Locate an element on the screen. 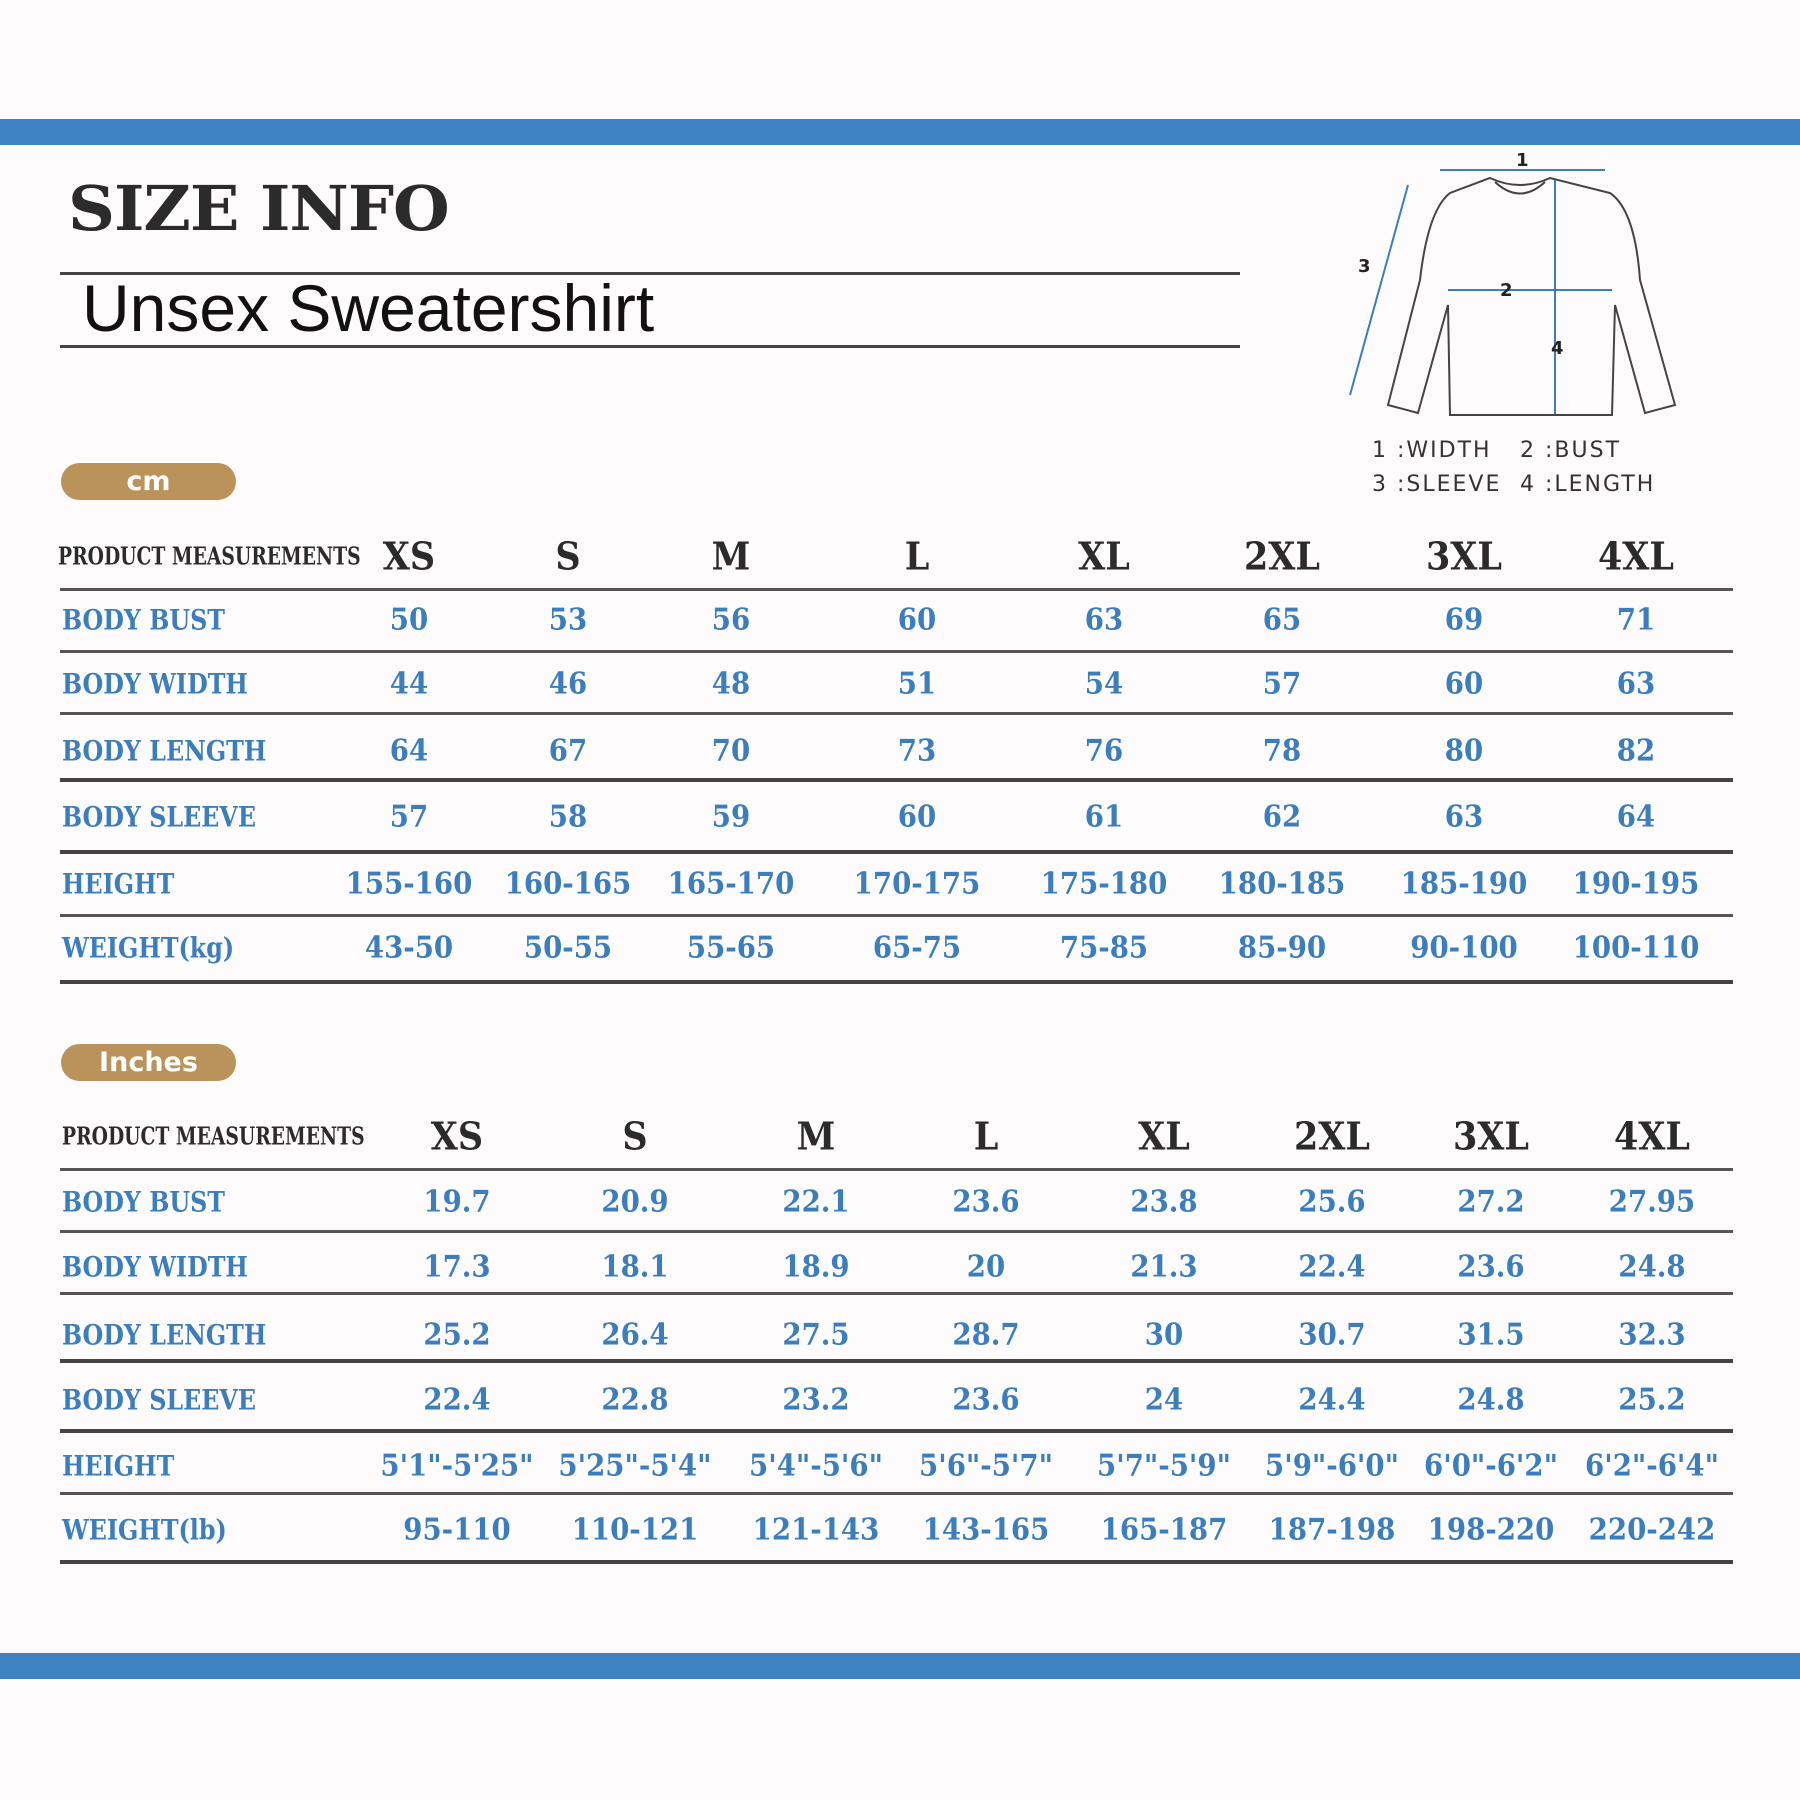  table-cell: 85-90 is located at coordinates (1282, 948).